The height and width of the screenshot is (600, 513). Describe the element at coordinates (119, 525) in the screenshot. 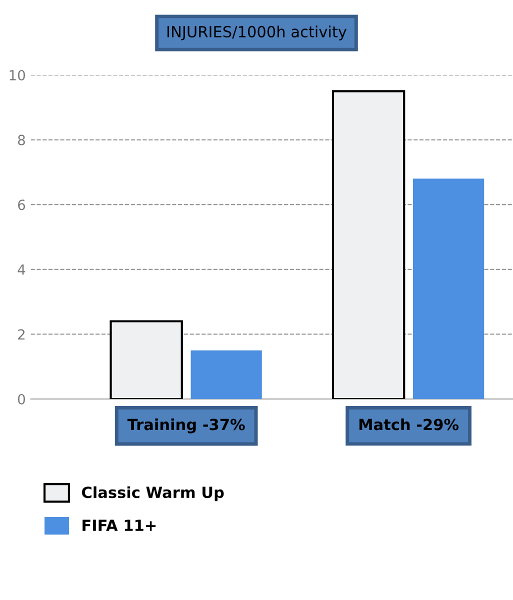

I see `legend-label: FIFA 11+` at that location.